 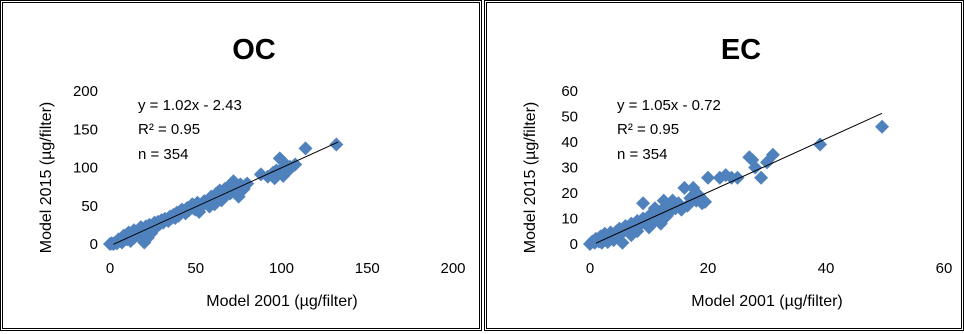 What do you see at coordinates (367, 268) in the screenshot?
I see `x-tick-label: 150` at bounding box center [367, 268].